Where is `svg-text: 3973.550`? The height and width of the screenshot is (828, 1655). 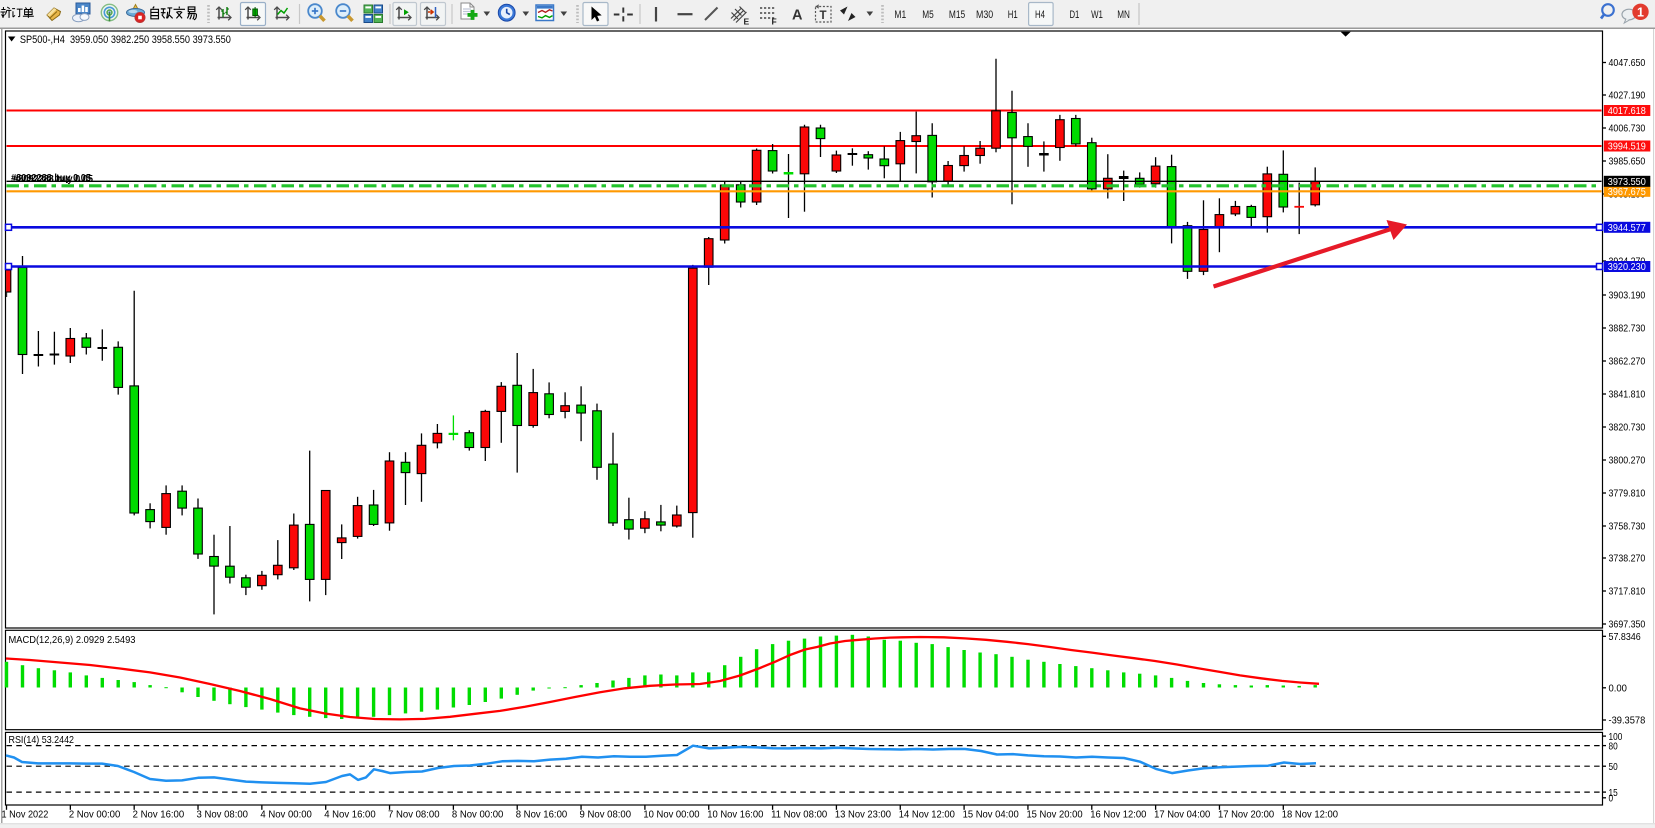 svg-text: 3973.550 is located at coordinates (1627, 182).